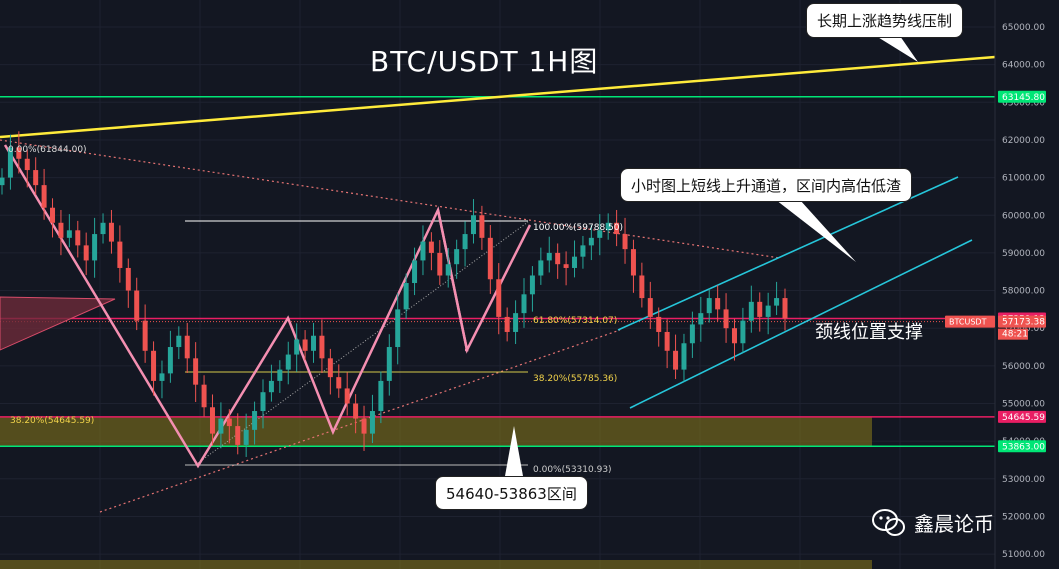  Describe the element at coordinates (933, 522) in the screenshot. I see `watermark: 鑫晨论币` at that location.